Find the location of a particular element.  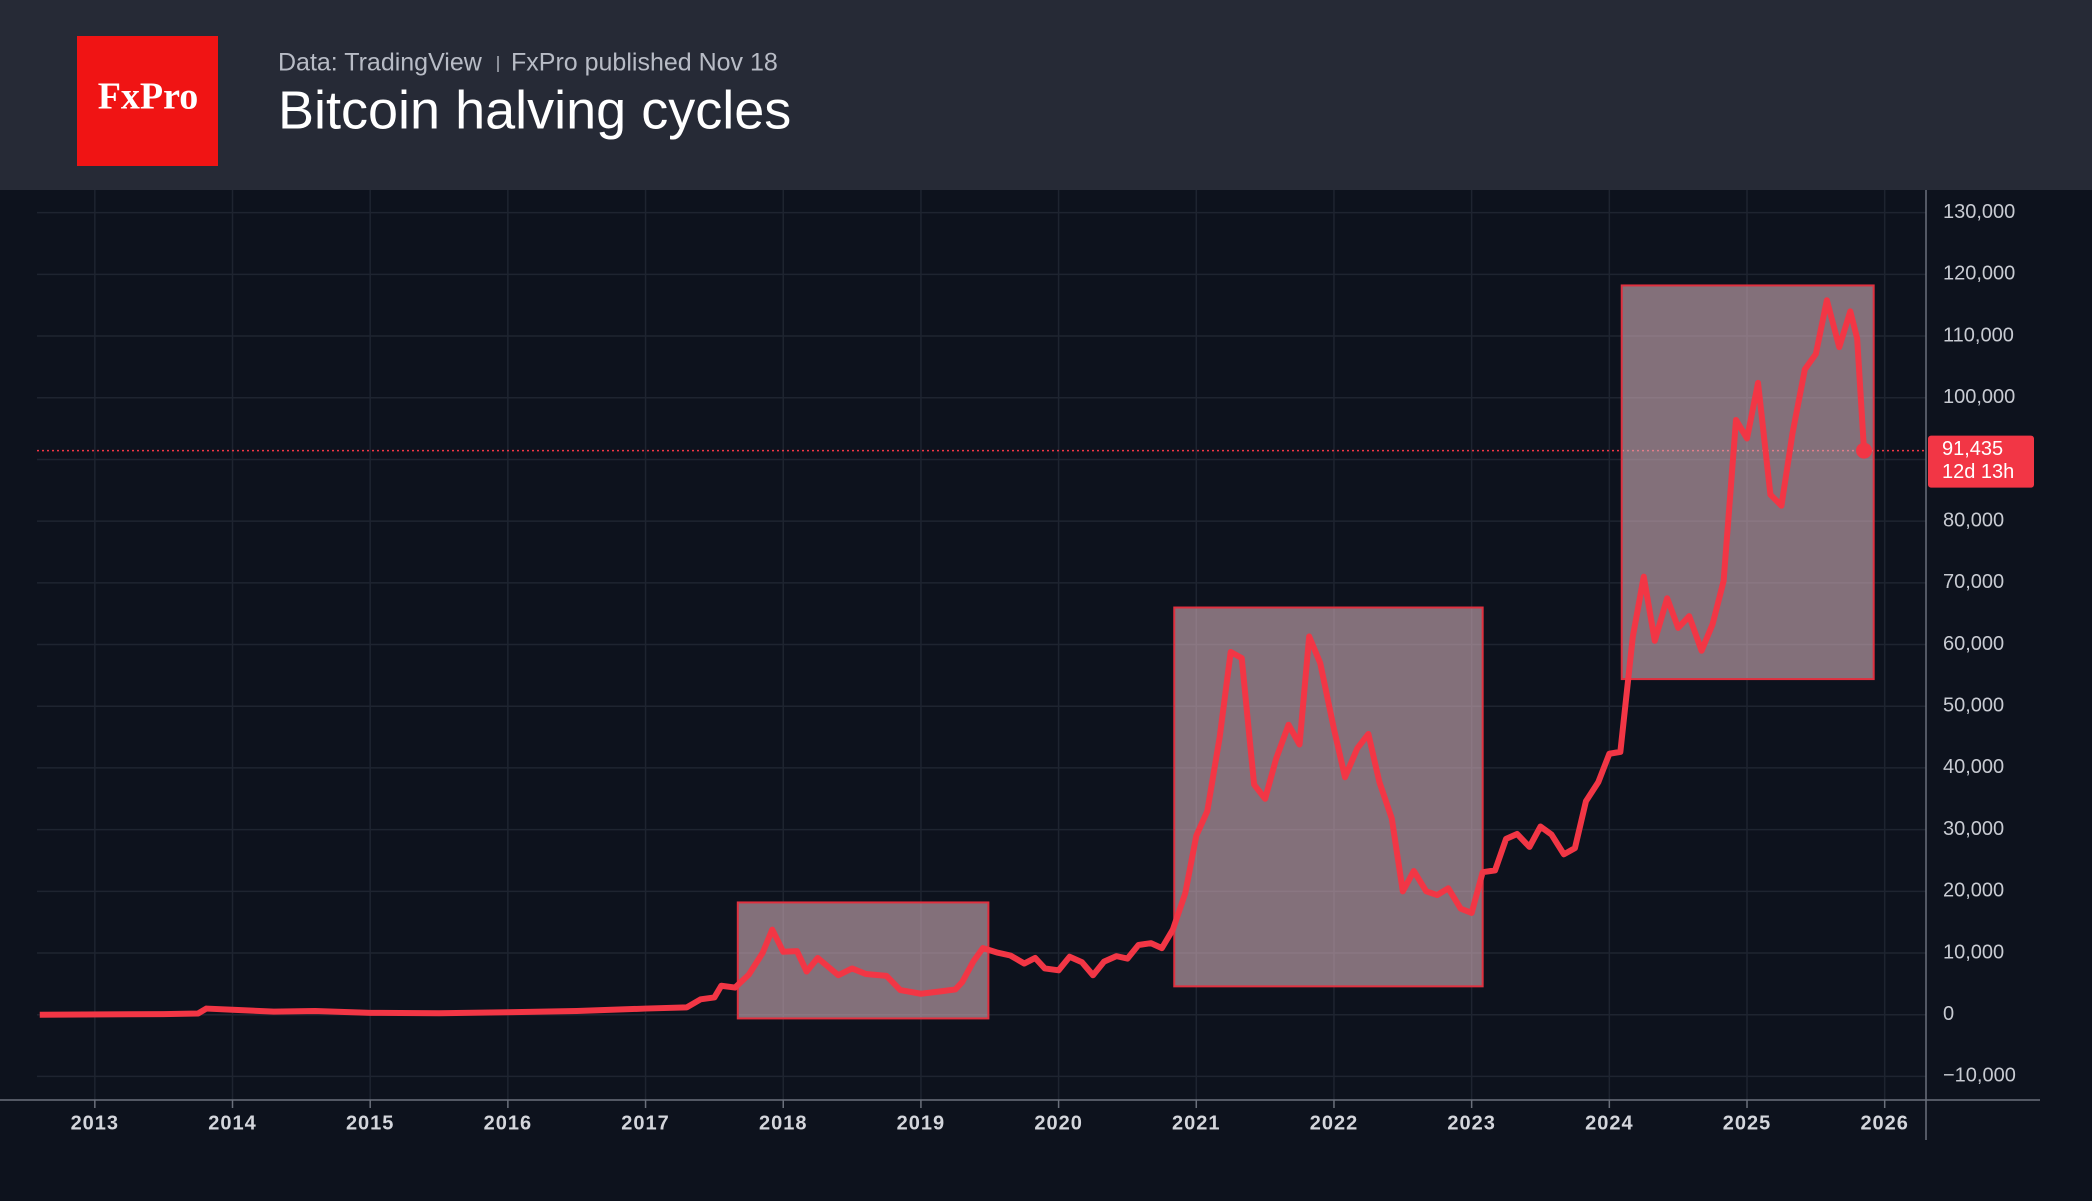

countdown: 12d 13h is located at coordinates (1978, 472).